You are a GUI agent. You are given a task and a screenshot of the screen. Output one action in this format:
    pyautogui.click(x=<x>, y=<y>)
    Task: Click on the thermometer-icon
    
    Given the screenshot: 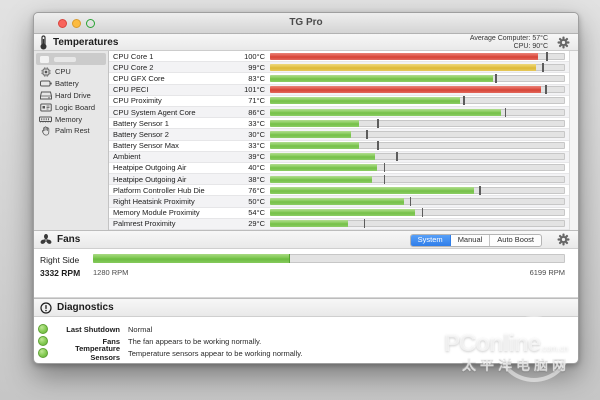 What is the action you would take?
    pyautogui.click(x=43, y=42)
    